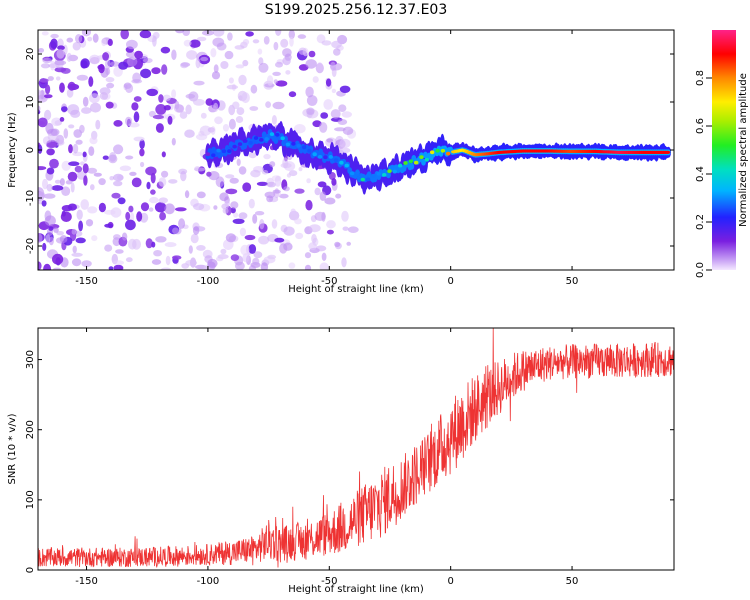 This screenshot has width=750, height=600. I want to click on y-tick-label: 100, so click(30, 499).